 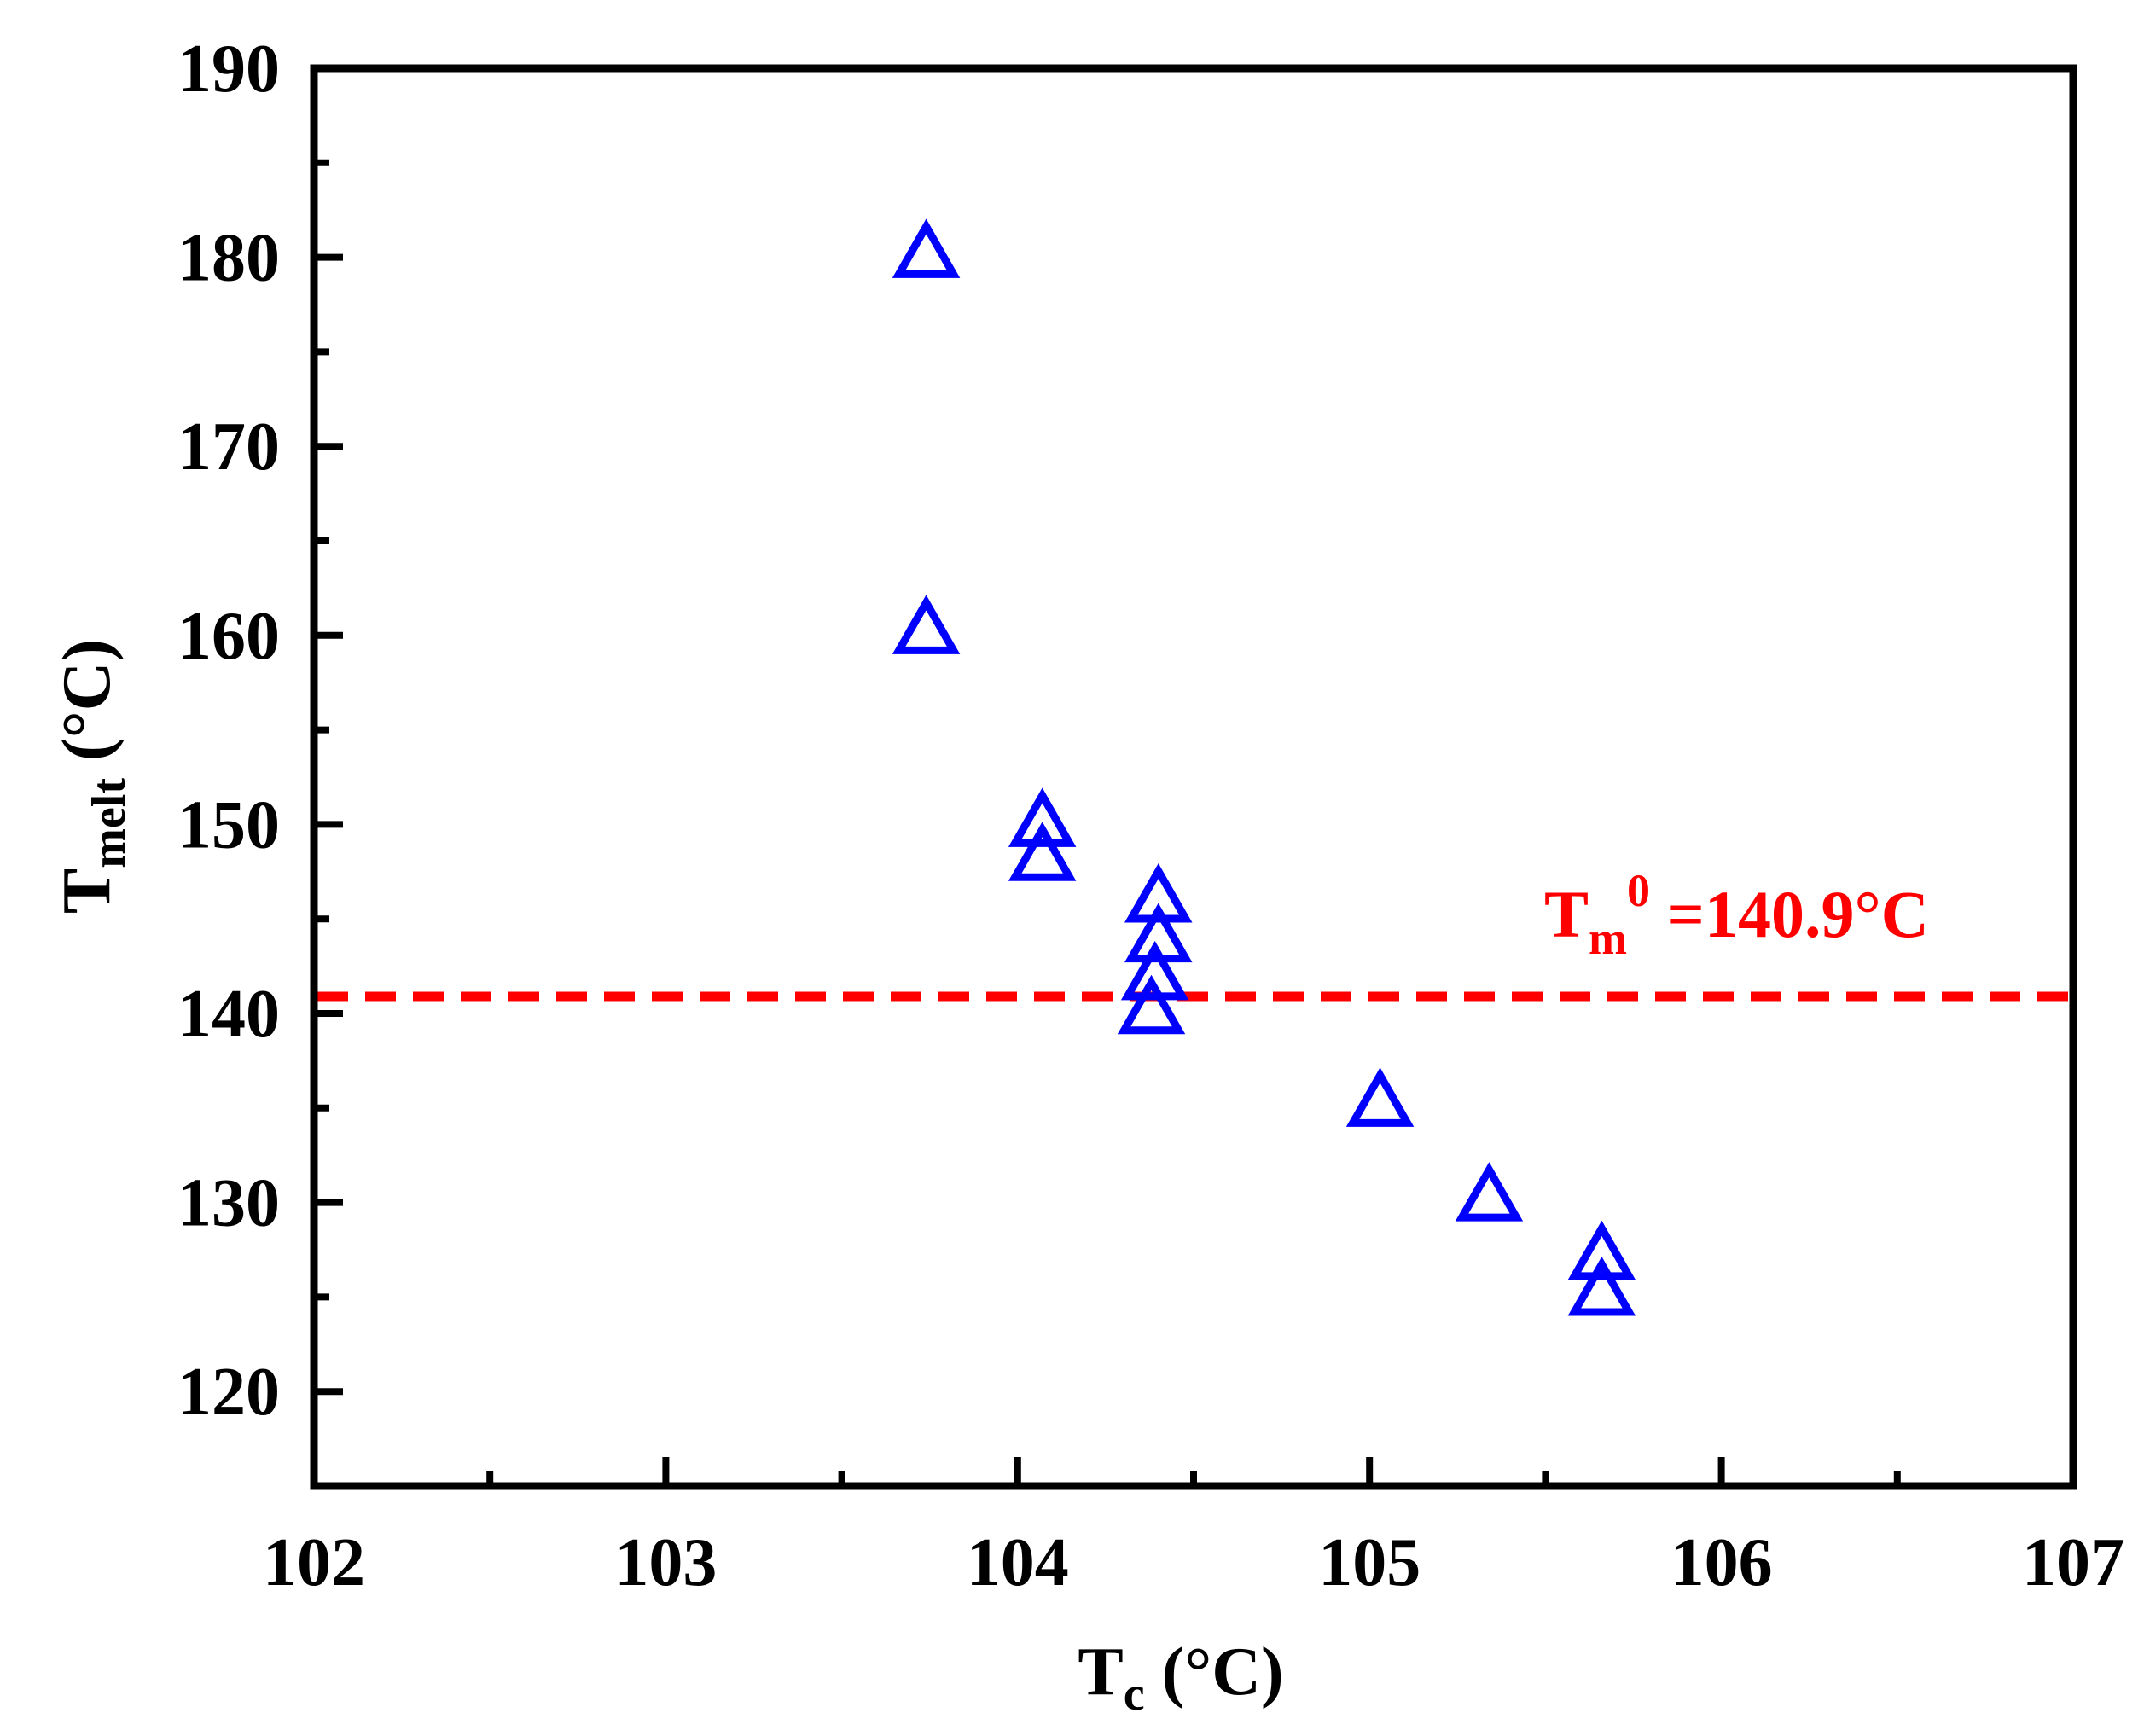 I want to click on x-tick-label: 103, so click(x=665, y=1562).